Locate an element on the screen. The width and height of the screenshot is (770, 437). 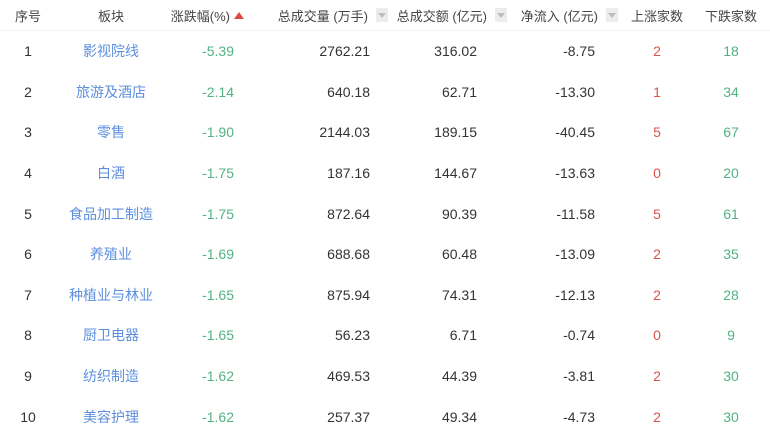
chevron-down-icon is located at coordinates (501, 15).